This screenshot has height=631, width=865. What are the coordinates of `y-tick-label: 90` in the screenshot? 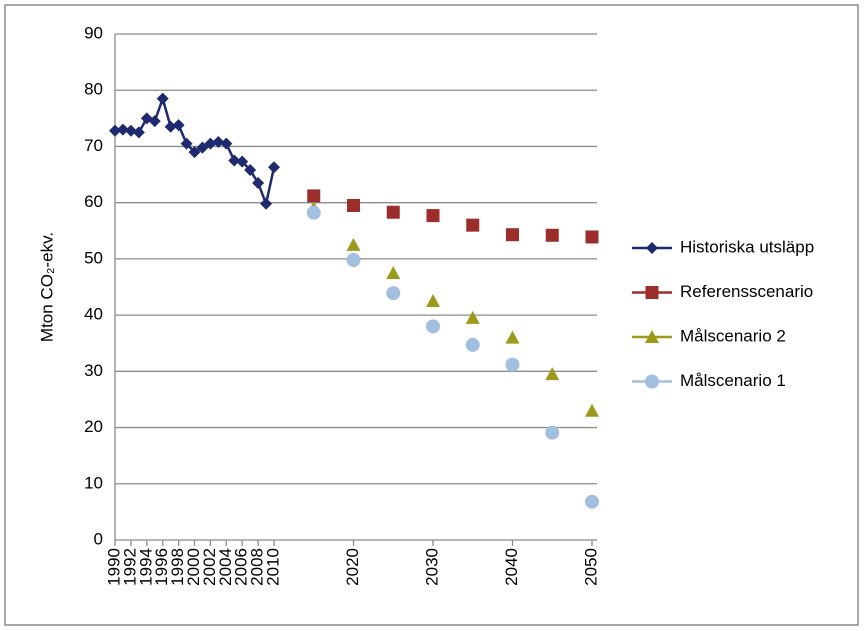 It's located at (93, 32).